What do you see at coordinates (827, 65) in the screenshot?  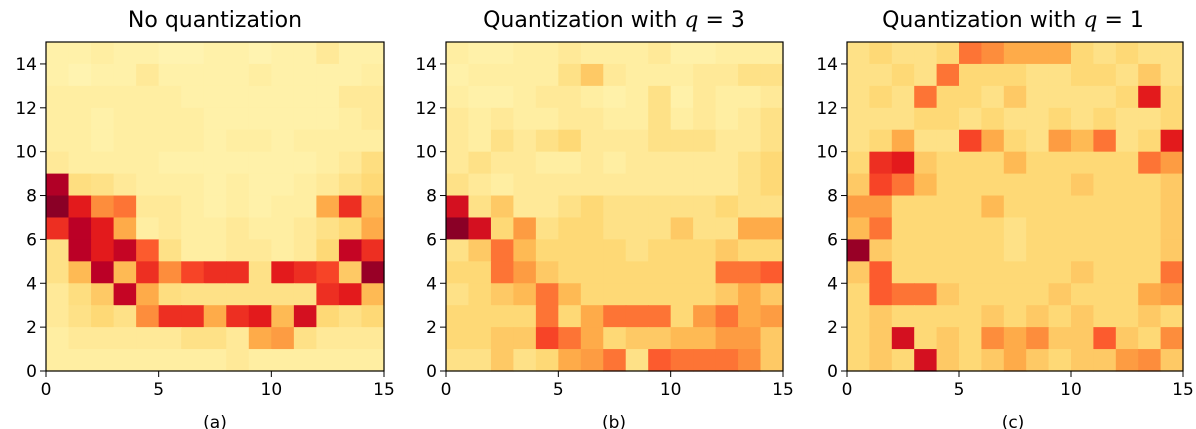 I see `y-tick-label: 14` at bounding box center [827, 65].